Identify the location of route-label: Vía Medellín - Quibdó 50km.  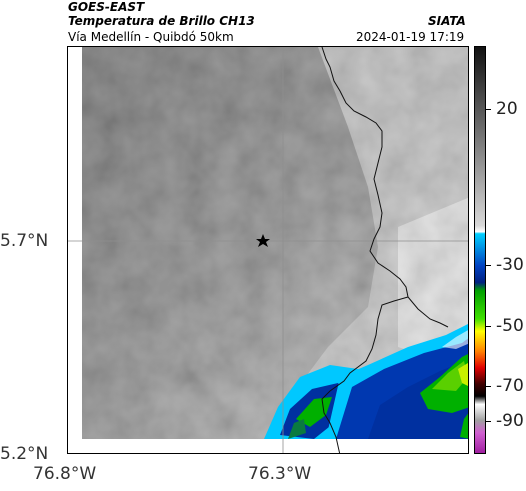
(151, 37).